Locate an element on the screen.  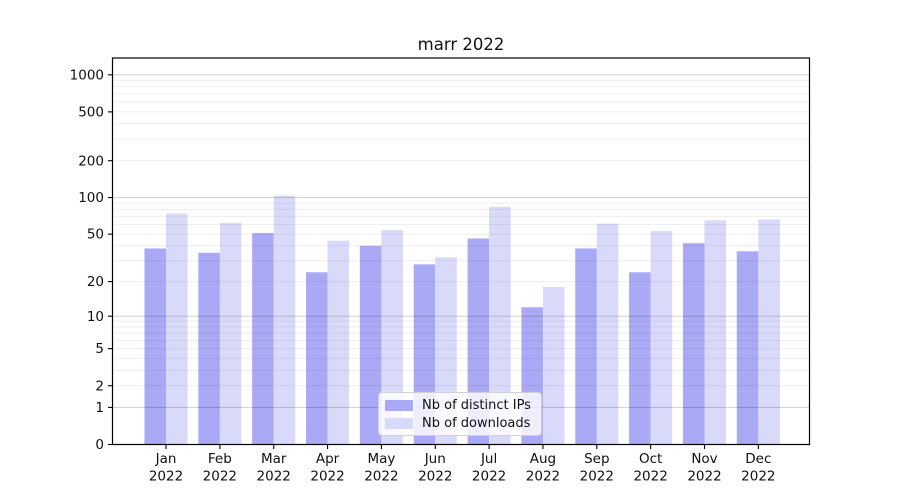
legend-item-downloads: Nb of downloads is located at coordinates (460, 423).